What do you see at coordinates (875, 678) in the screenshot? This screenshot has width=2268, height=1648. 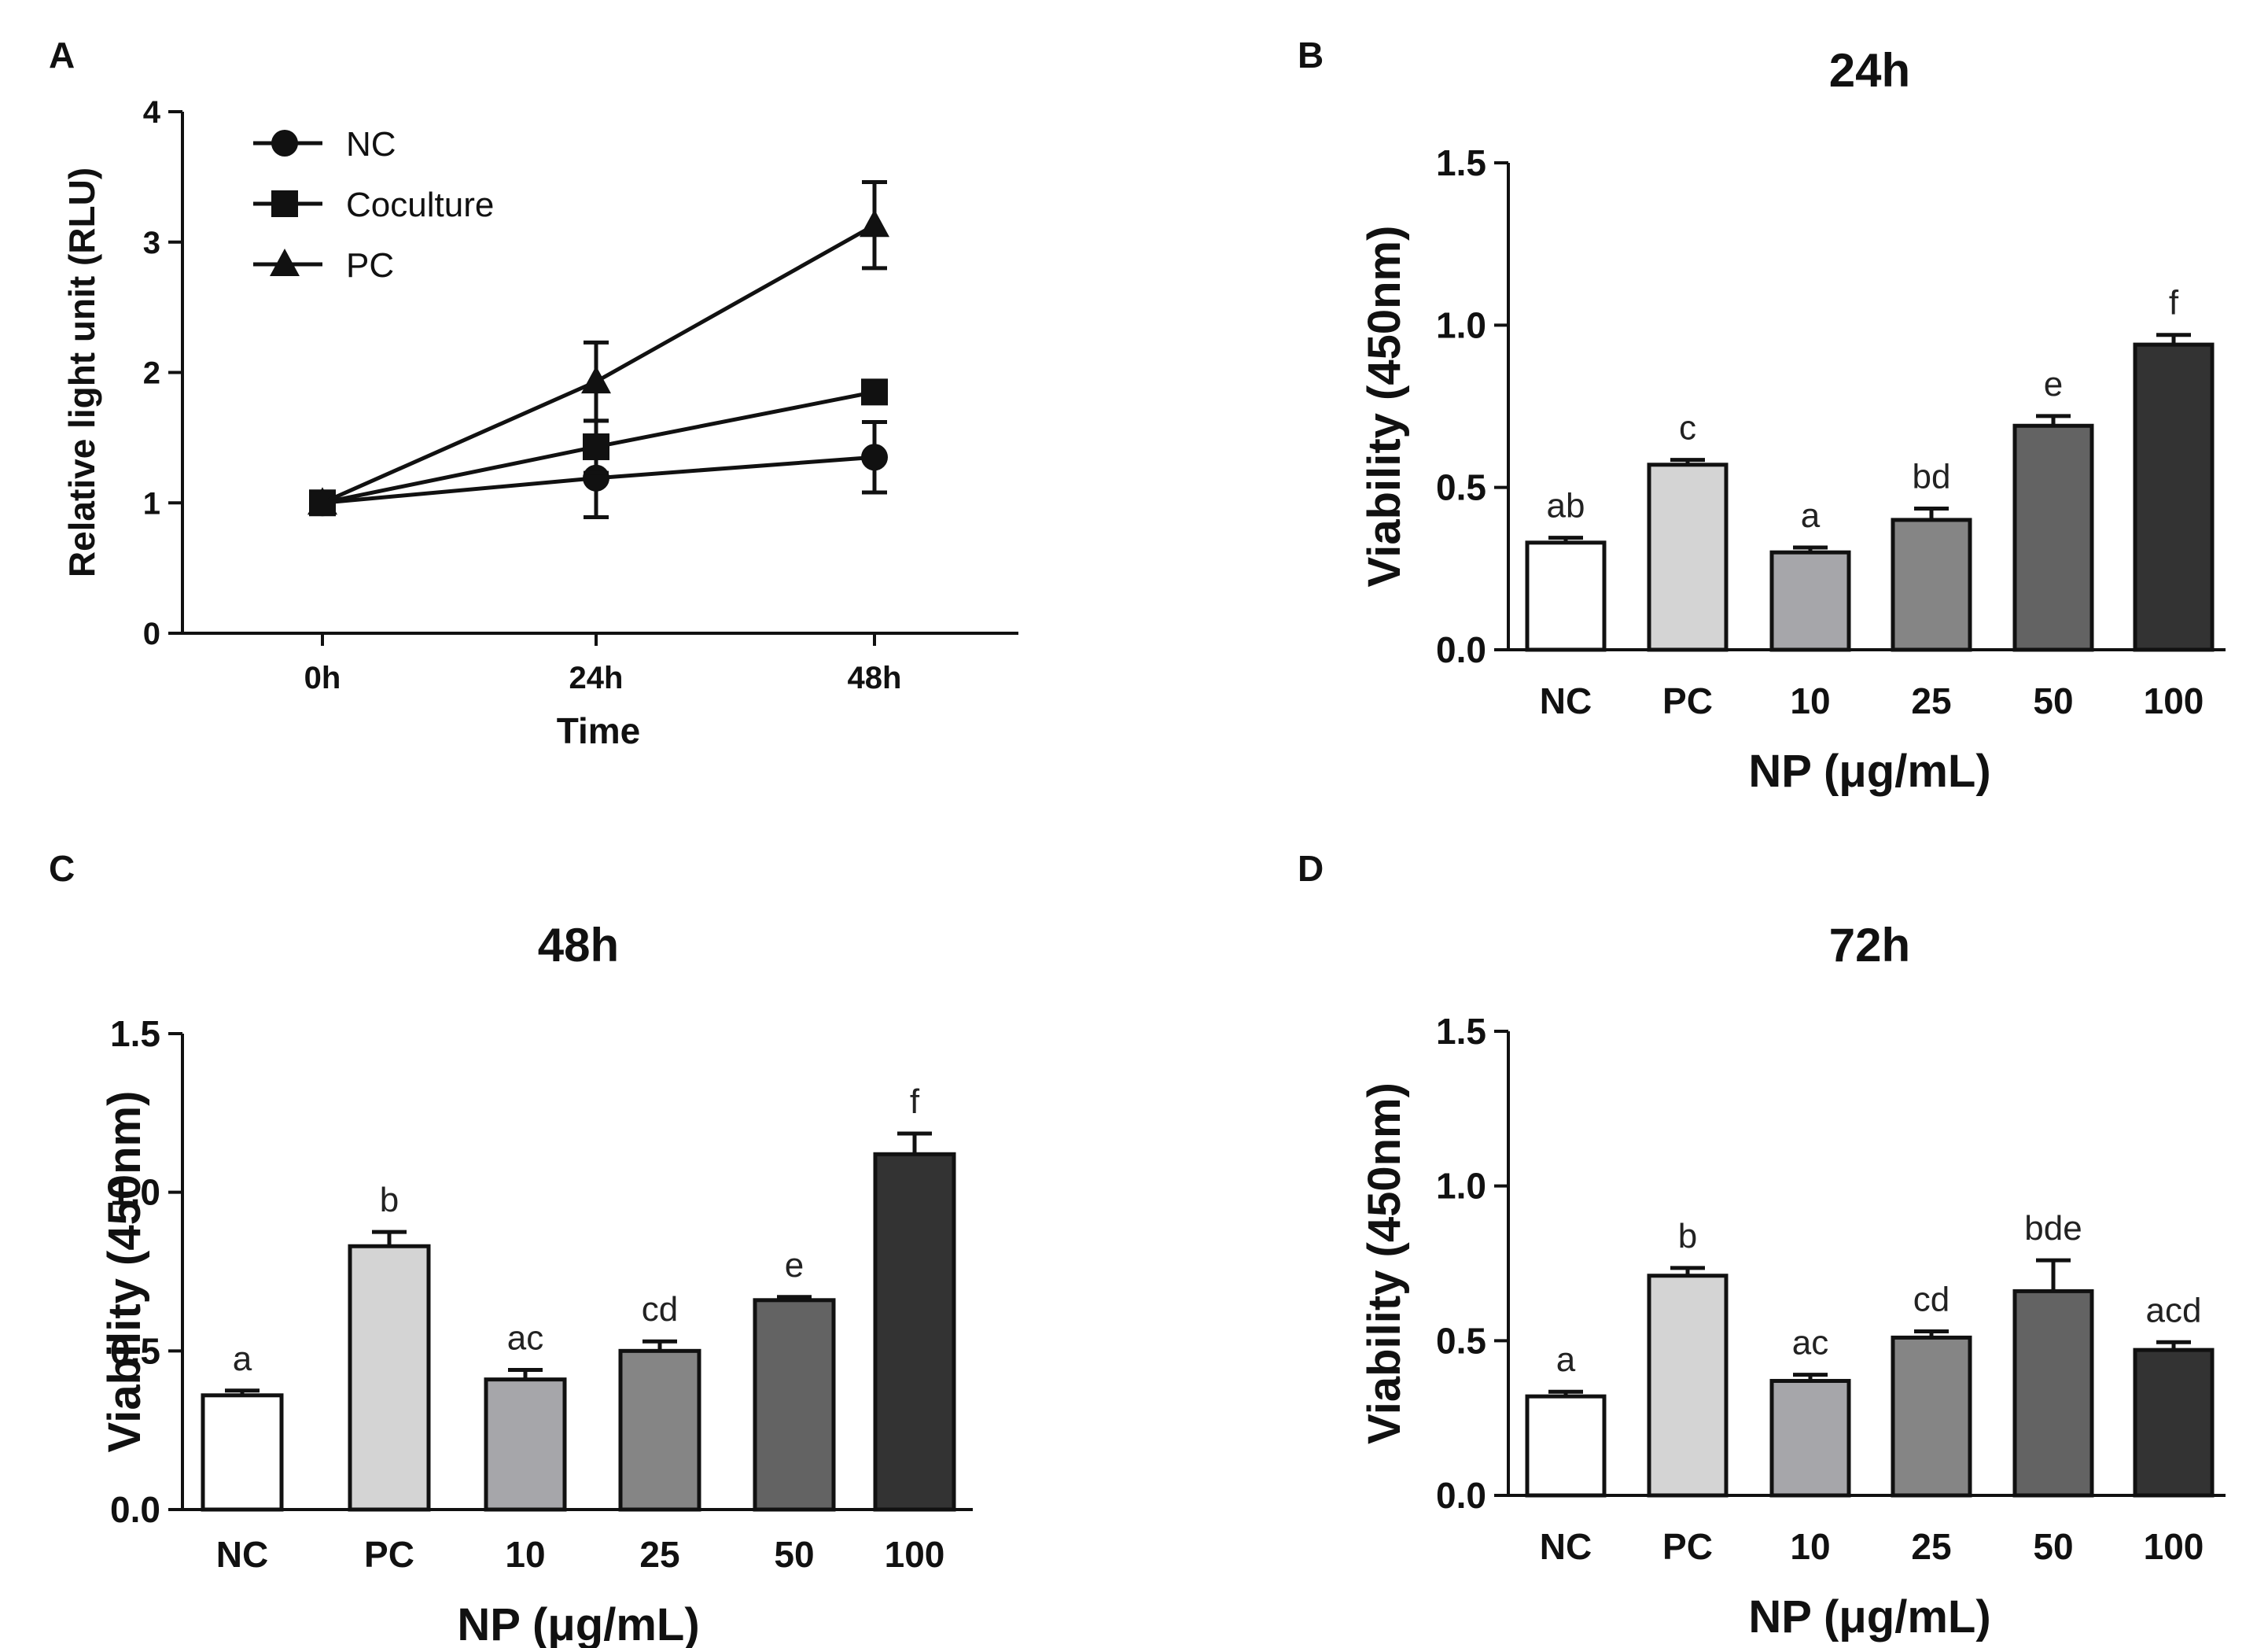 I see `x-tick-label: 48h` at bounding box center [875, 678].